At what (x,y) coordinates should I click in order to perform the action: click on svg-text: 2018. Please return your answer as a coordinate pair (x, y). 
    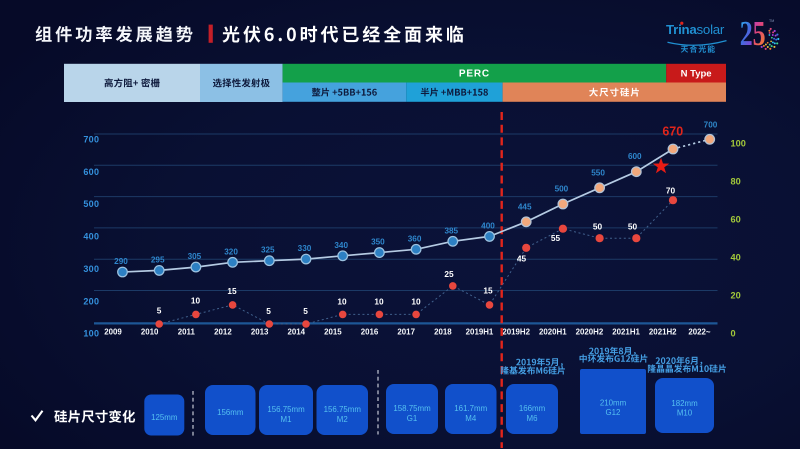
    Looking at the image, I should click on (443, 332).